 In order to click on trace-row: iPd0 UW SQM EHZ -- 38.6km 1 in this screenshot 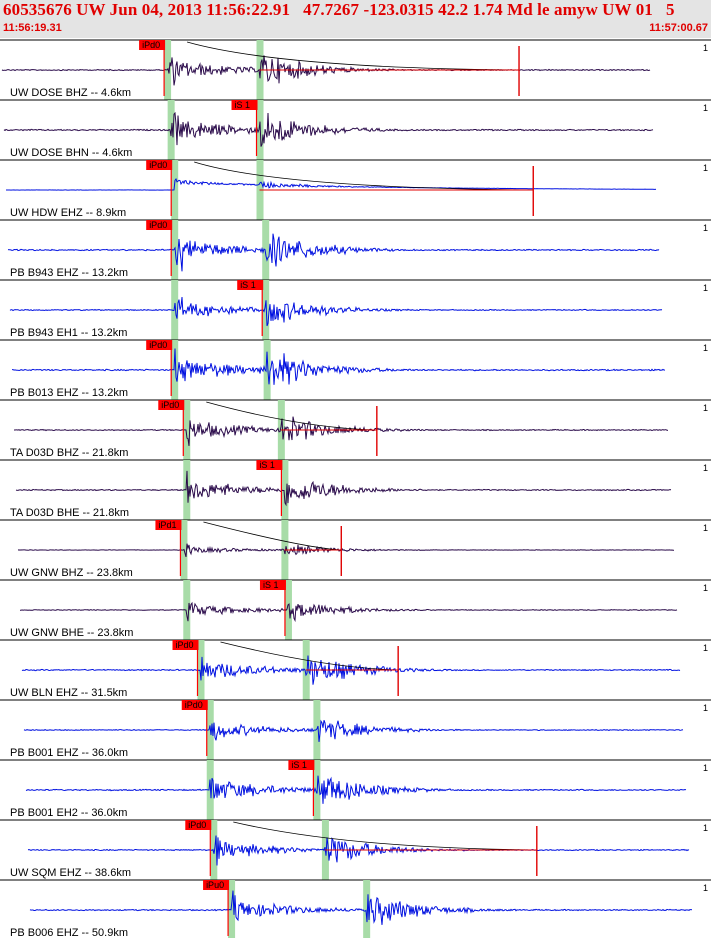, I will do `click(355, 849)`.